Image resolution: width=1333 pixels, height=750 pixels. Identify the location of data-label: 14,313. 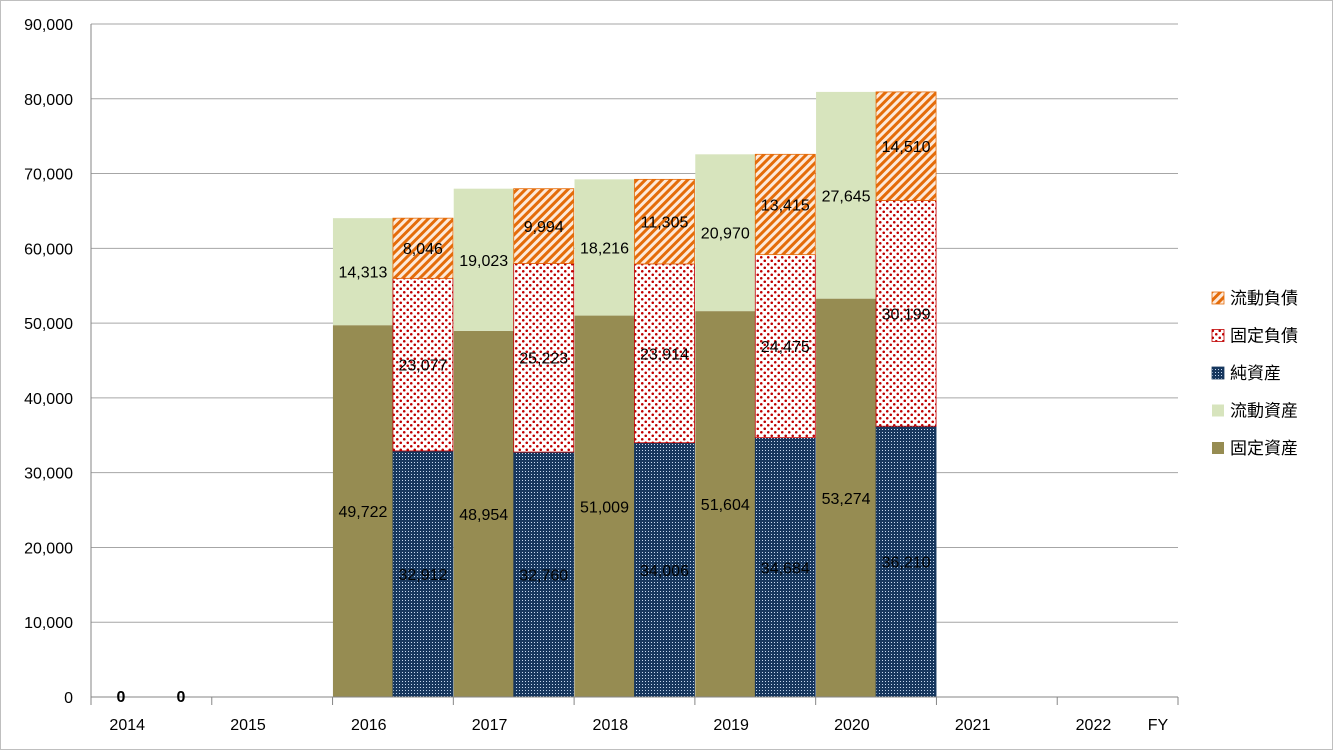
(362, 273).